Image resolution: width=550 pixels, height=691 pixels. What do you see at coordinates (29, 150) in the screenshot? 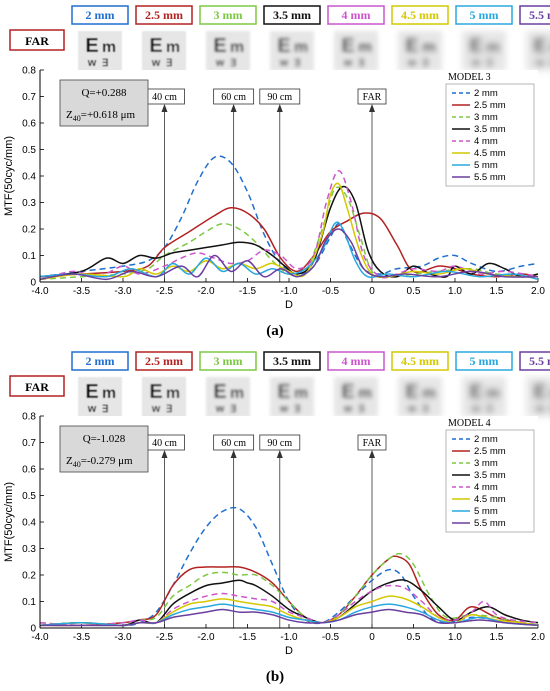
I see `y-tick-label: 0.5` at bounding box center [29, 150].